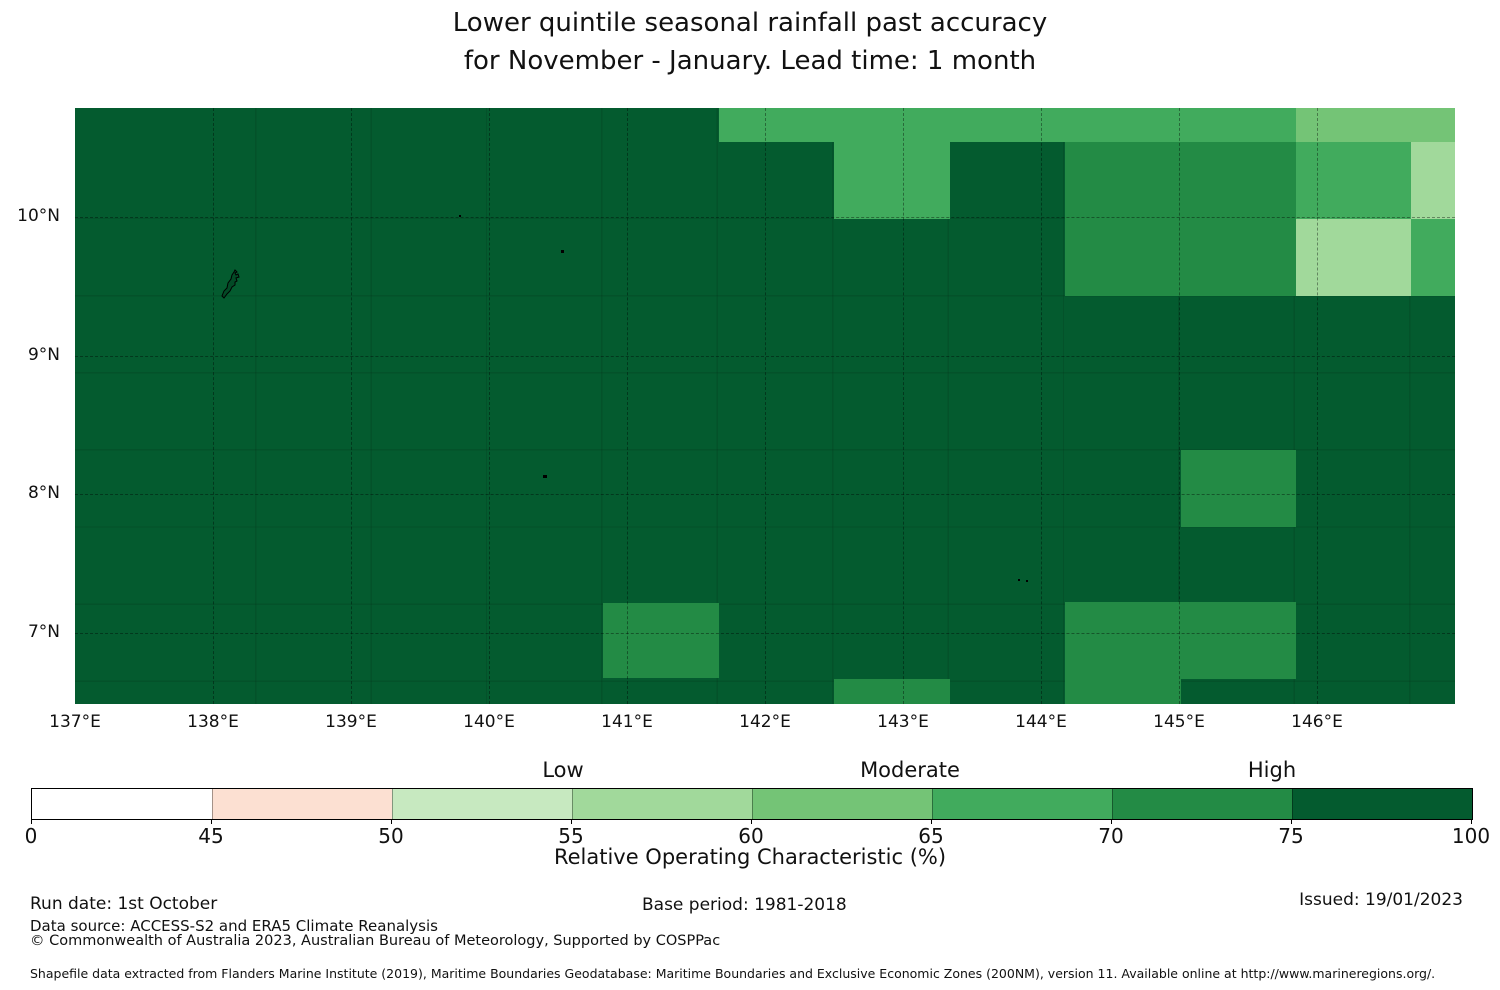 Image resolution: width=1500 pixels, height=990 pixels. What do you see at coordinates (1317, 722) in the screenshot?
I see `x-axis-tick-label: 146°E` at bounding box center [1317, 722].